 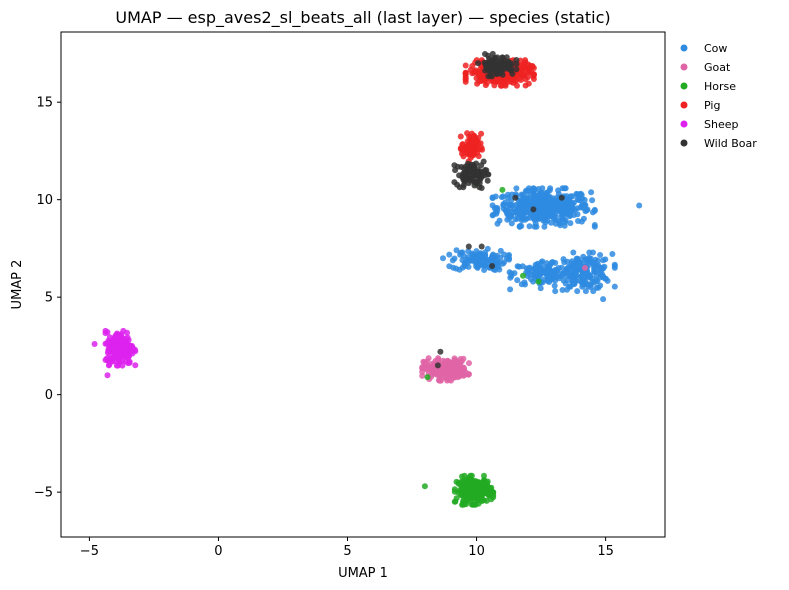 What do you see at coordinates (89, 551) in the screenshot?
I see `x-tick-label: −5` at bounding box center [89, 551].